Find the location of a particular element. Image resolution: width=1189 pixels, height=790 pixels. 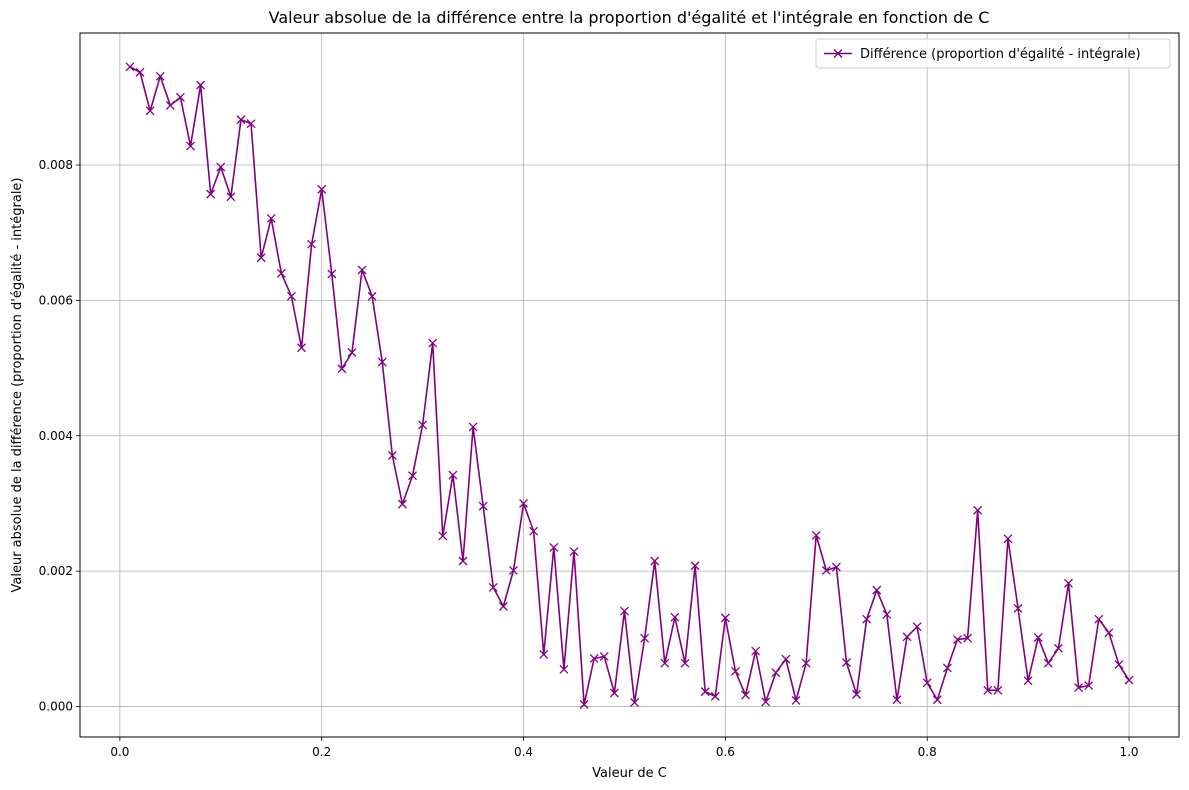

x-tick-label: 0.0 is located at coordinates (119, 752).